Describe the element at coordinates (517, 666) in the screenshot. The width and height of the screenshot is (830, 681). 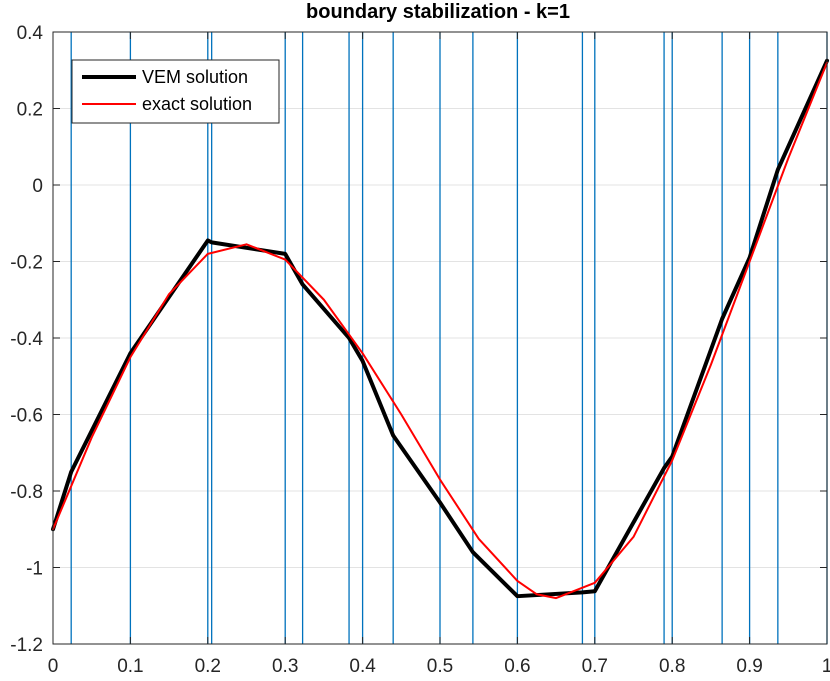
I see `x-tick-label: 0.6` at that location.